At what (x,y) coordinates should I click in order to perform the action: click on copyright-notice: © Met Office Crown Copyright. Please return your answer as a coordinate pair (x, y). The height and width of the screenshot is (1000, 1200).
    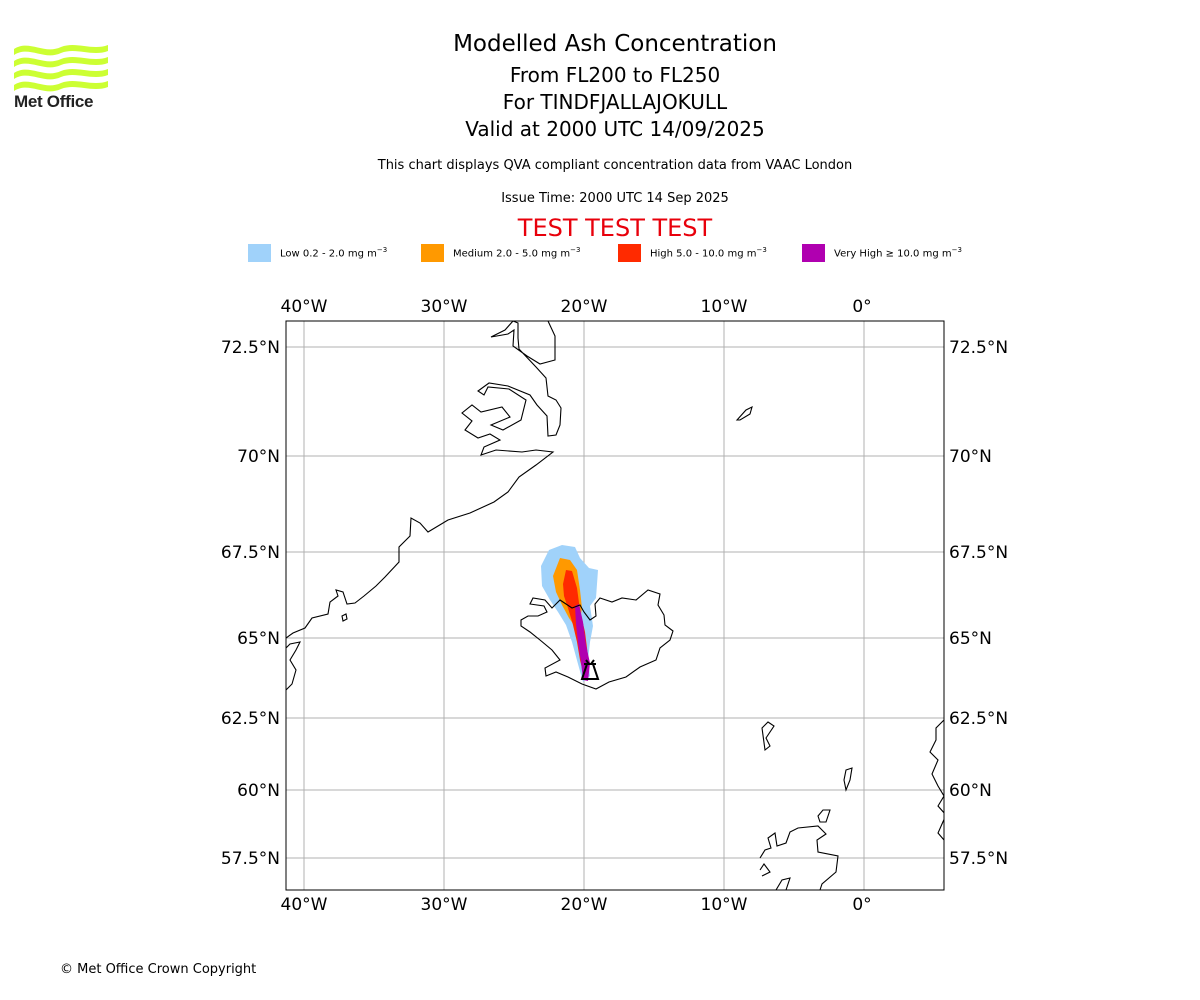
    Looking at the image, I should click on (158, 969).